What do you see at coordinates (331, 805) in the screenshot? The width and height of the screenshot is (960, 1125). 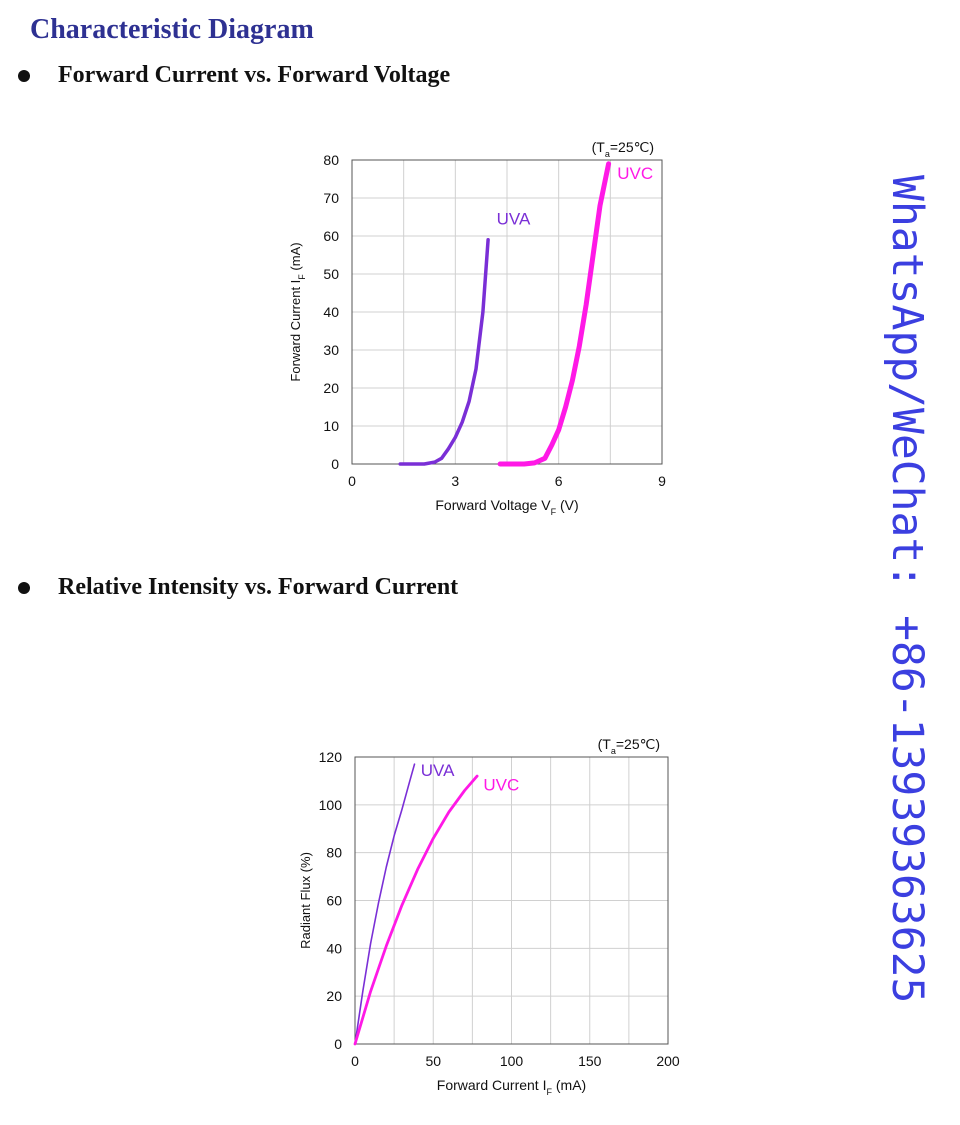 I see `y-tick-label: 100` at bounding box center [331, 805].